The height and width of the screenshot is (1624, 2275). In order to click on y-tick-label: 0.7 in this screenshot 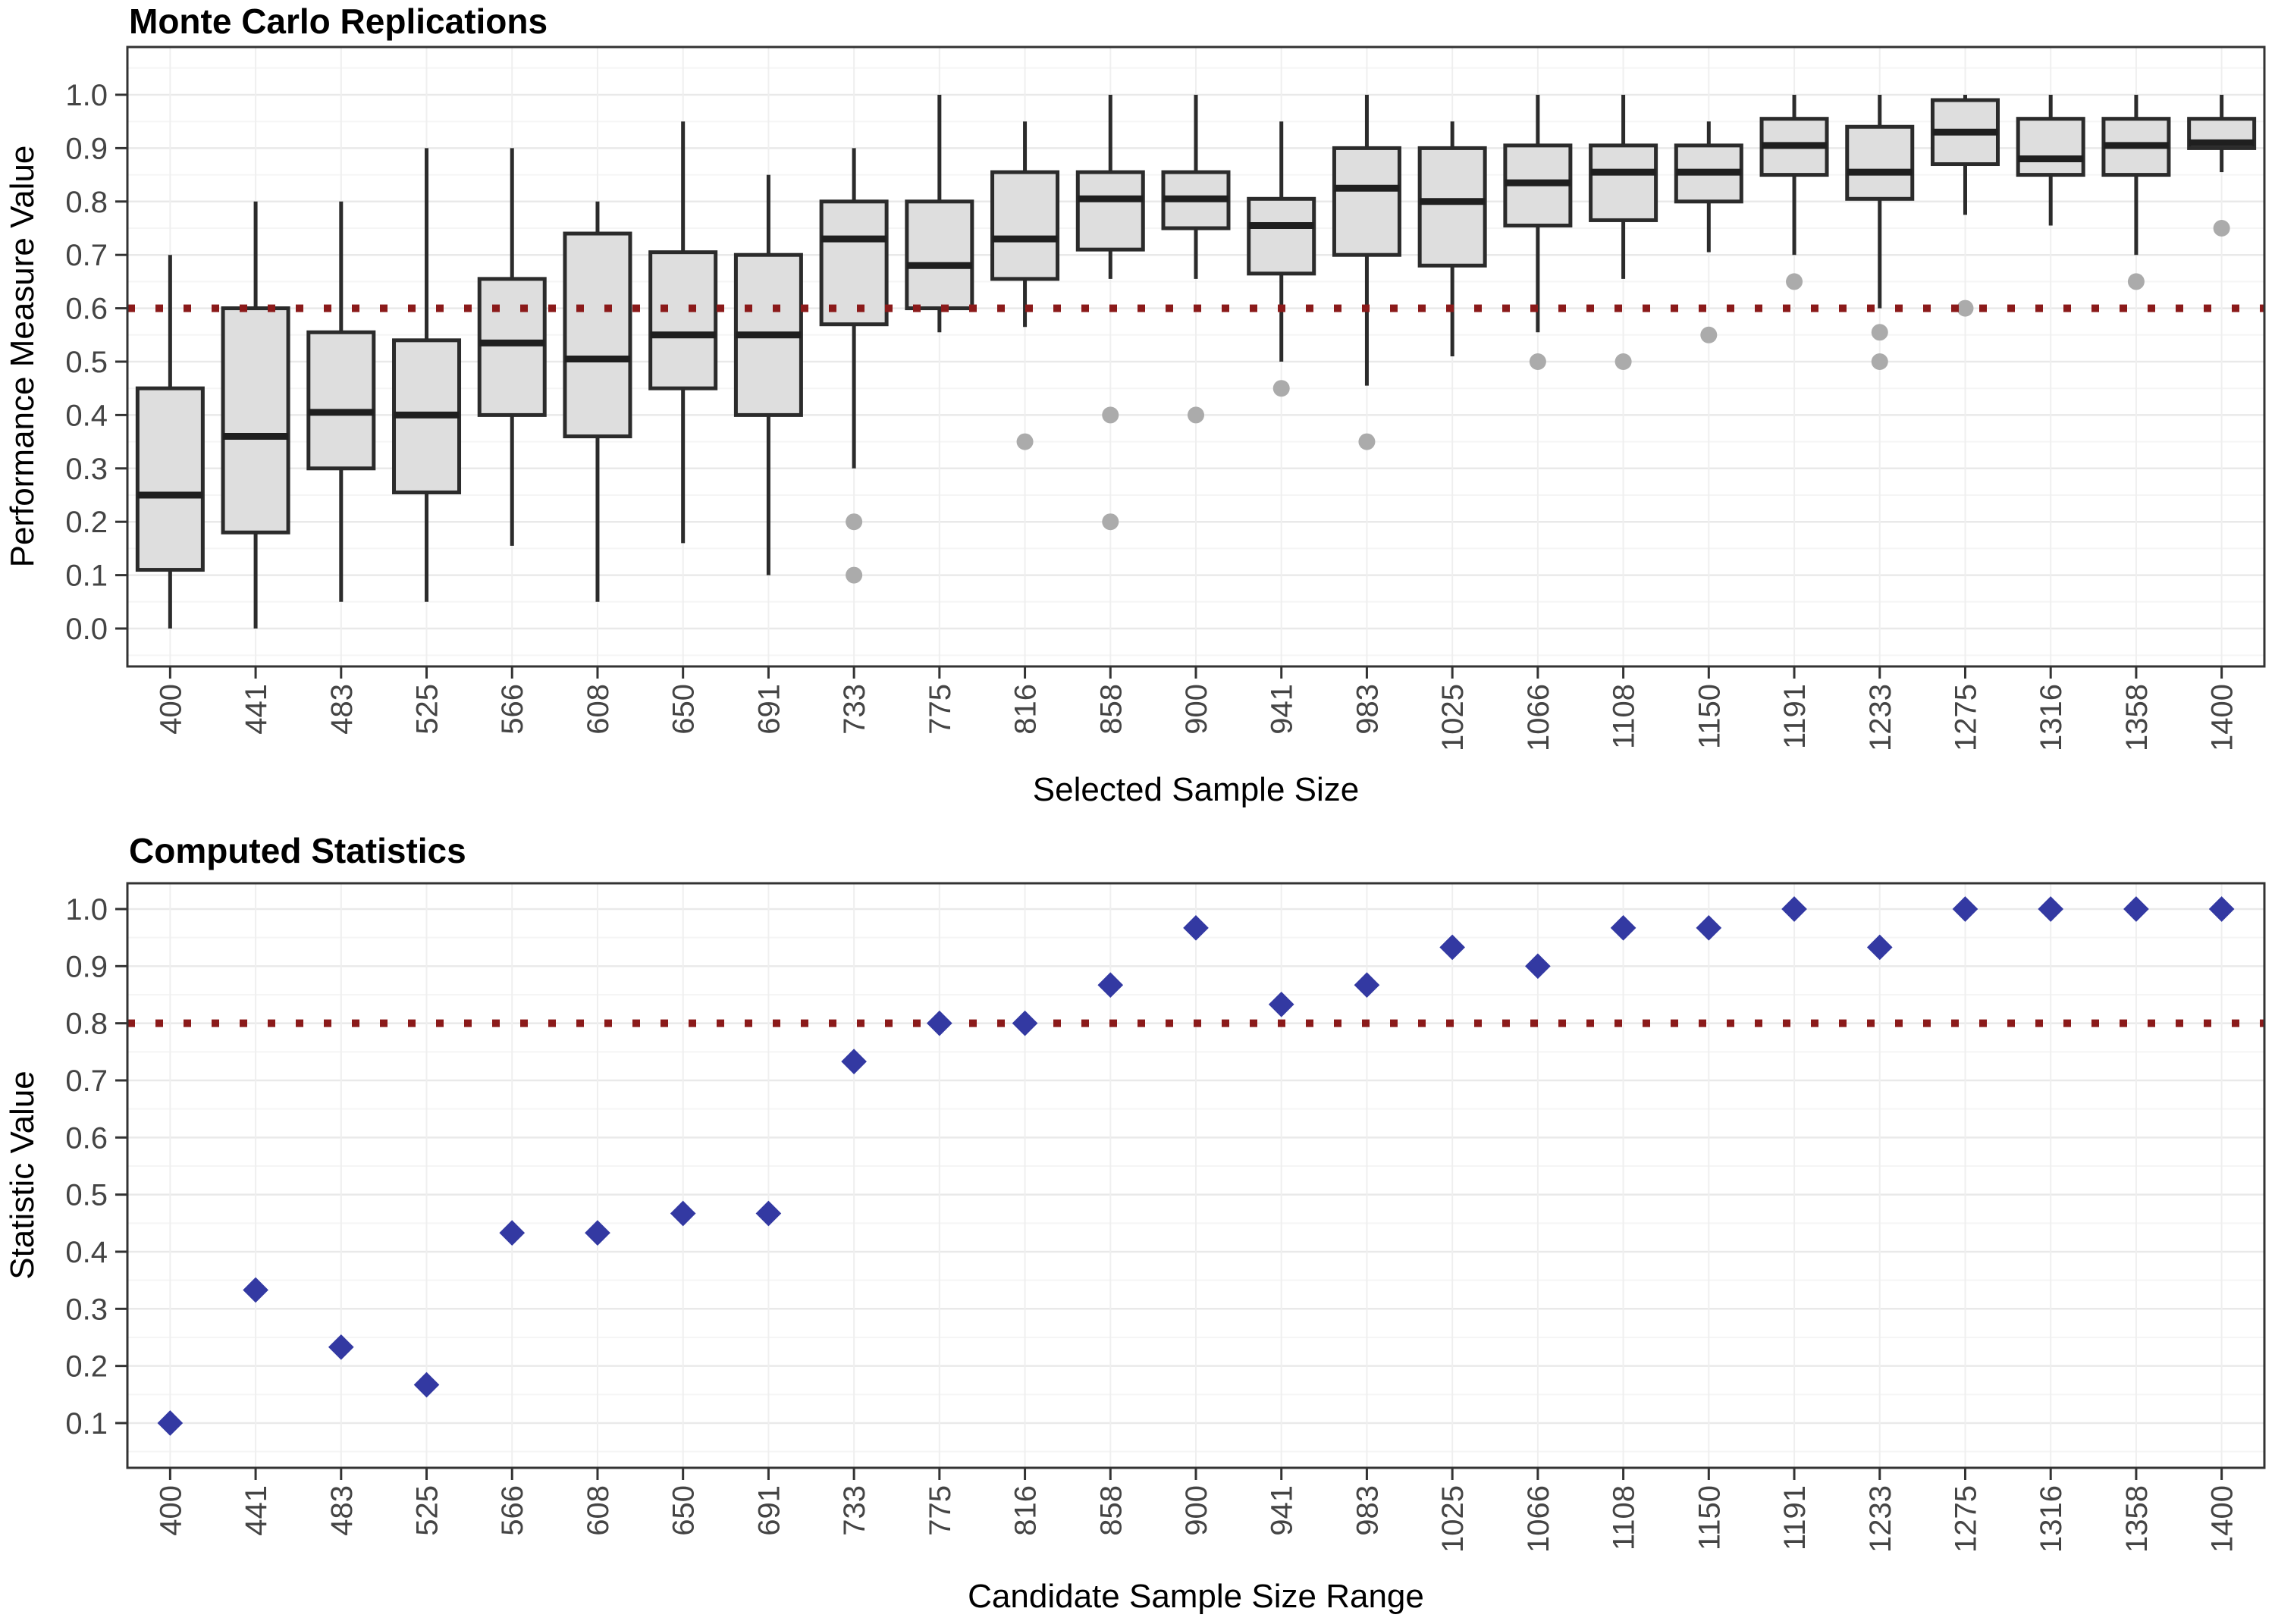, I will do `click(86, 1081)`.